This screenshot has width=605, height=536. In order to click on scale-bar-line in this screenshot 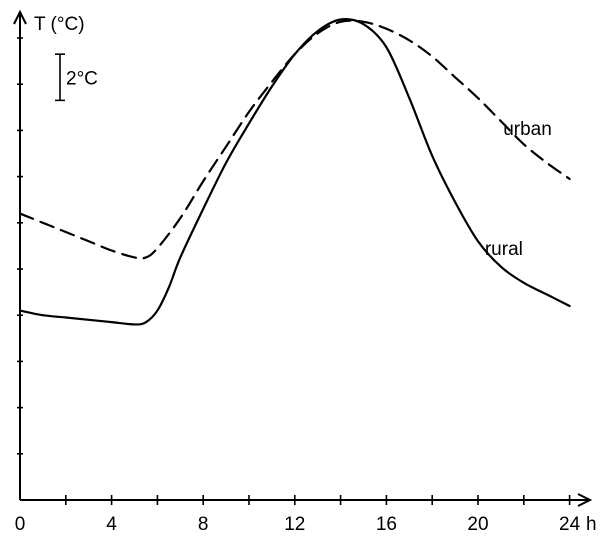, I will do `click(60, 77)`.